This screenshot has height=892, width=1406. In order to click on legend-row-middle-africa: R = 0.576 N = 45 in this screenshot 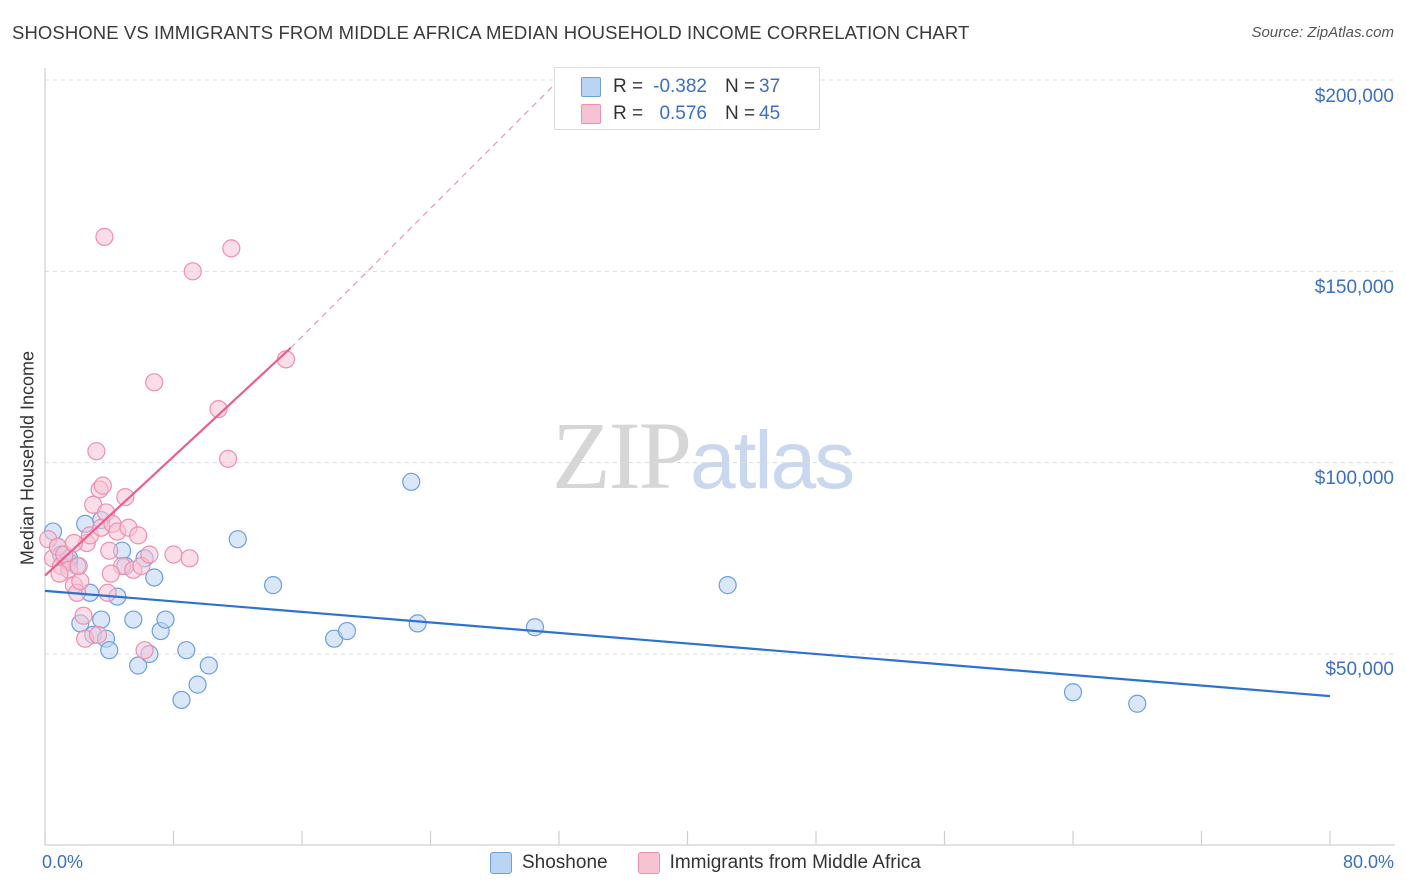, I will do `click(680, 114)`.